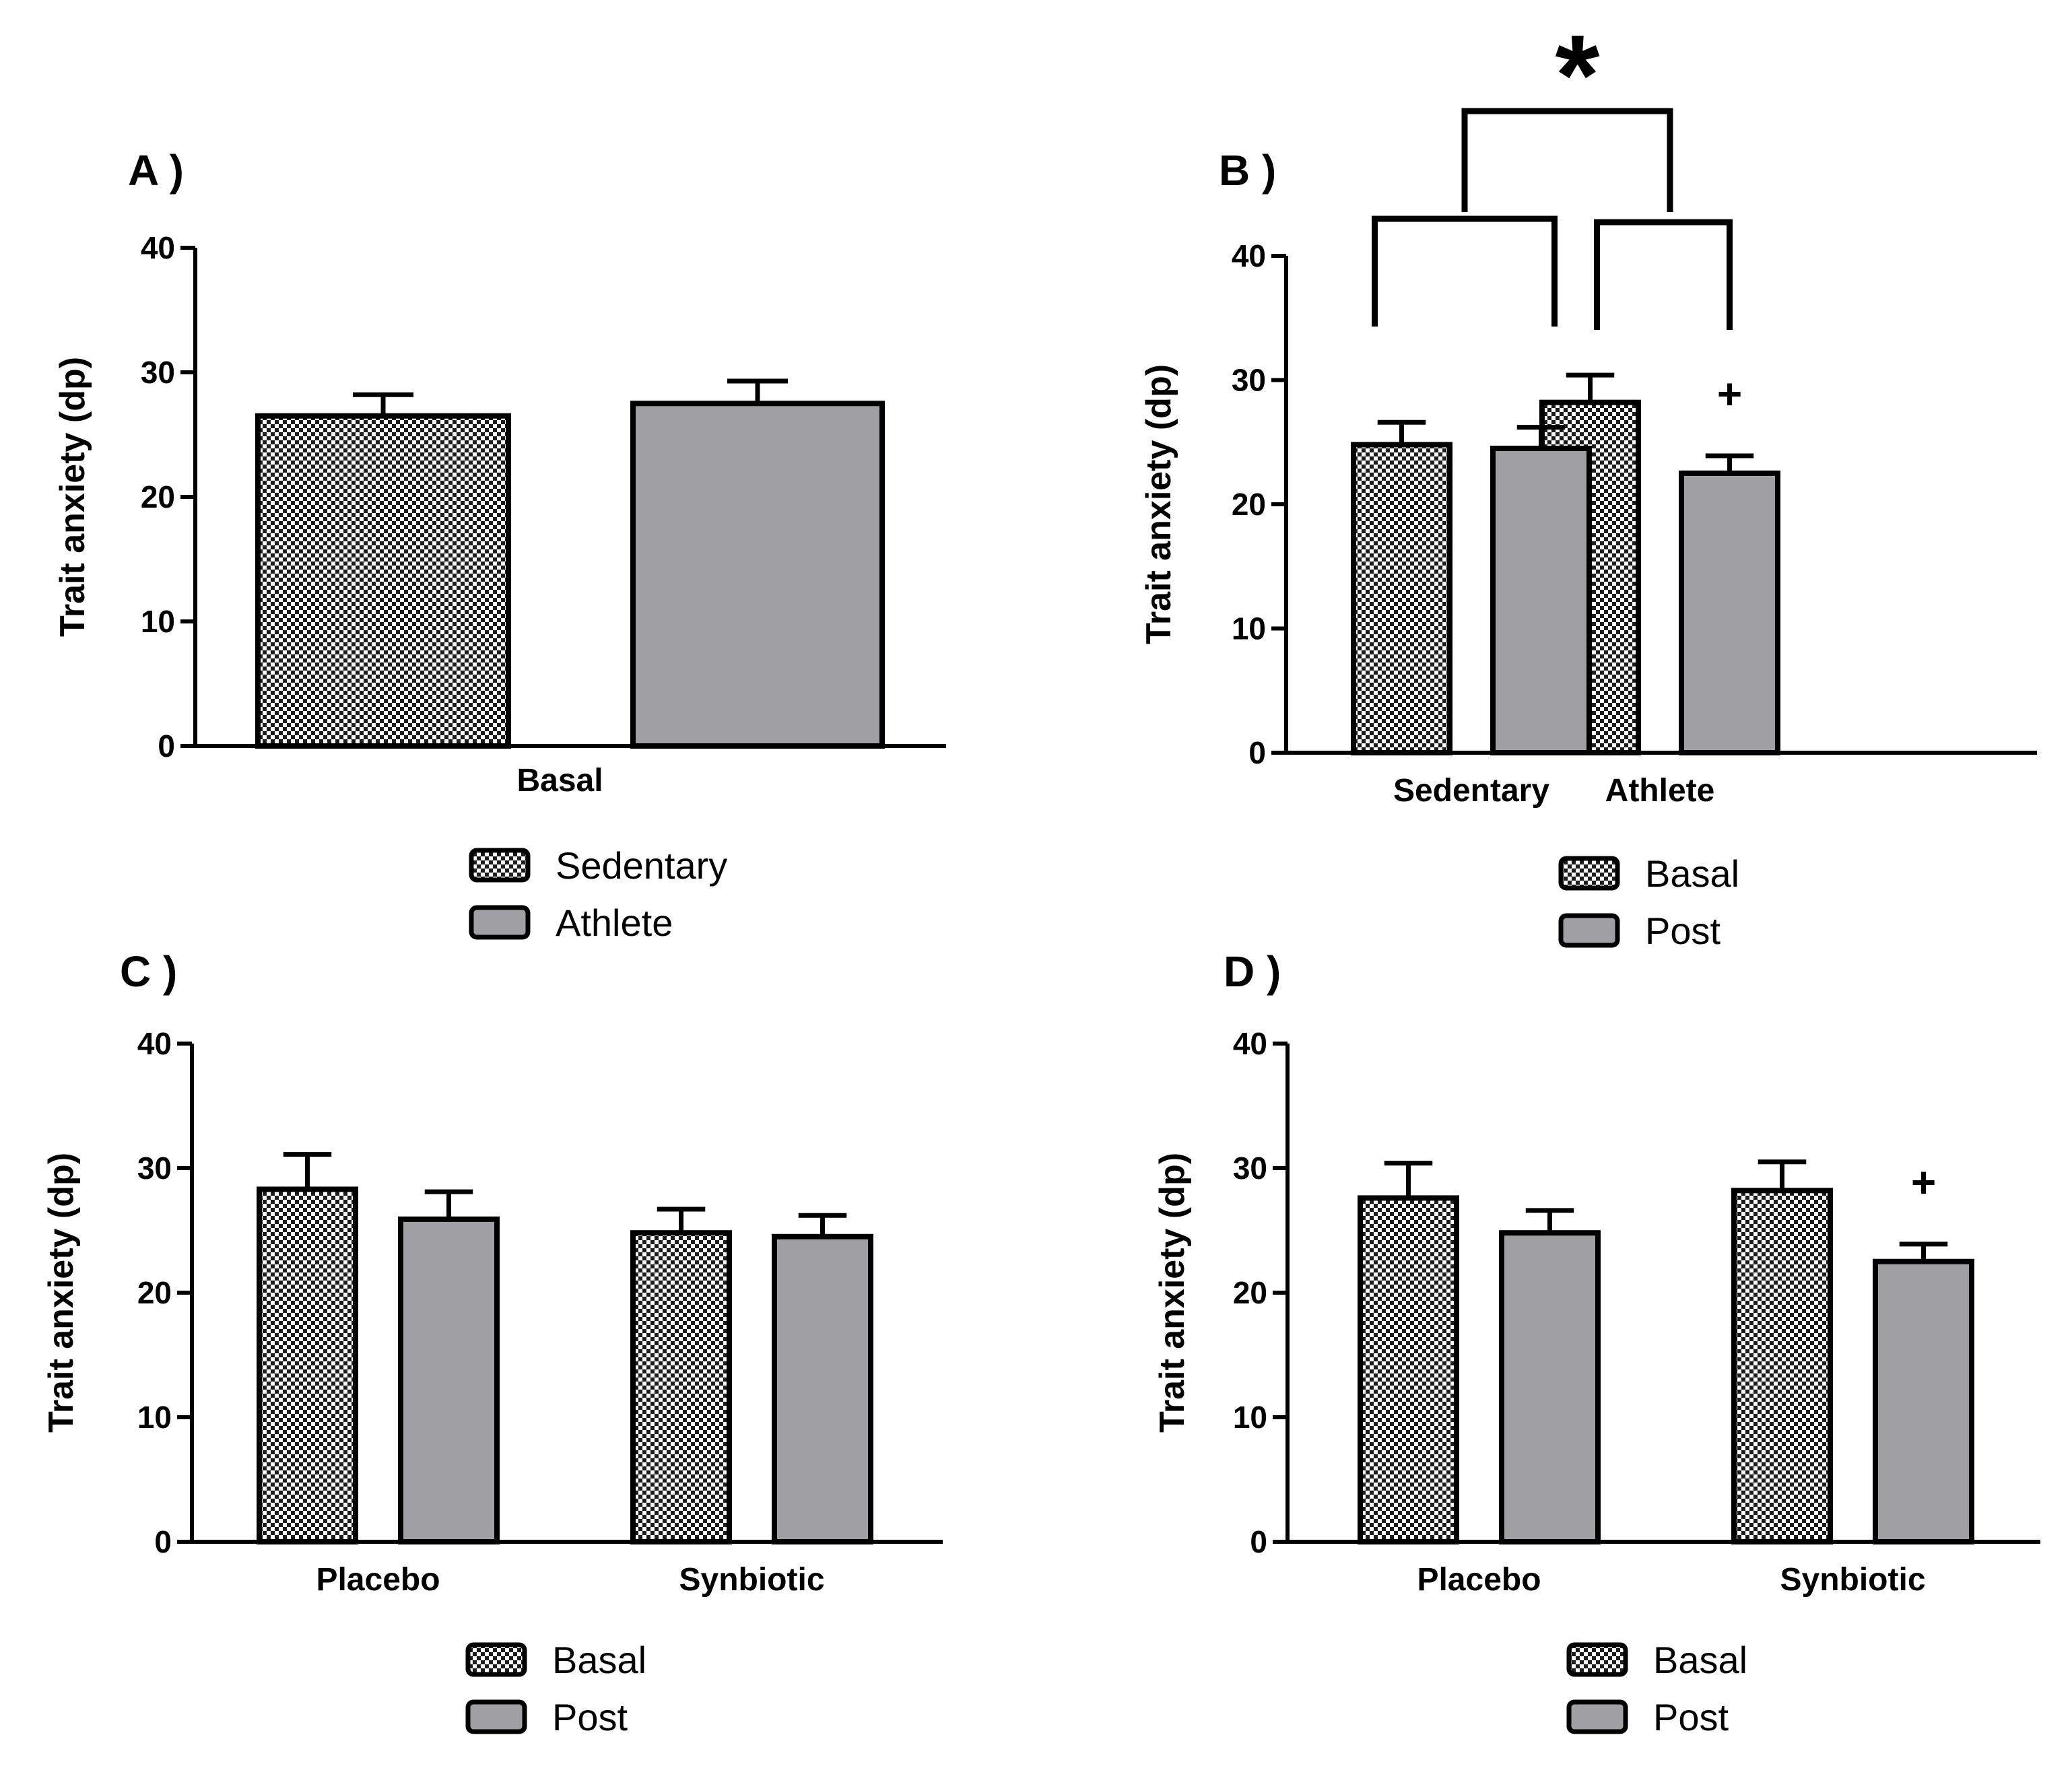 This screenshot has height=1768, width=2072. What do you see at coordinates (1401, 599) in the screenshot?
I see `bar-basal-sedentary` at bounding box center [1401, 599].